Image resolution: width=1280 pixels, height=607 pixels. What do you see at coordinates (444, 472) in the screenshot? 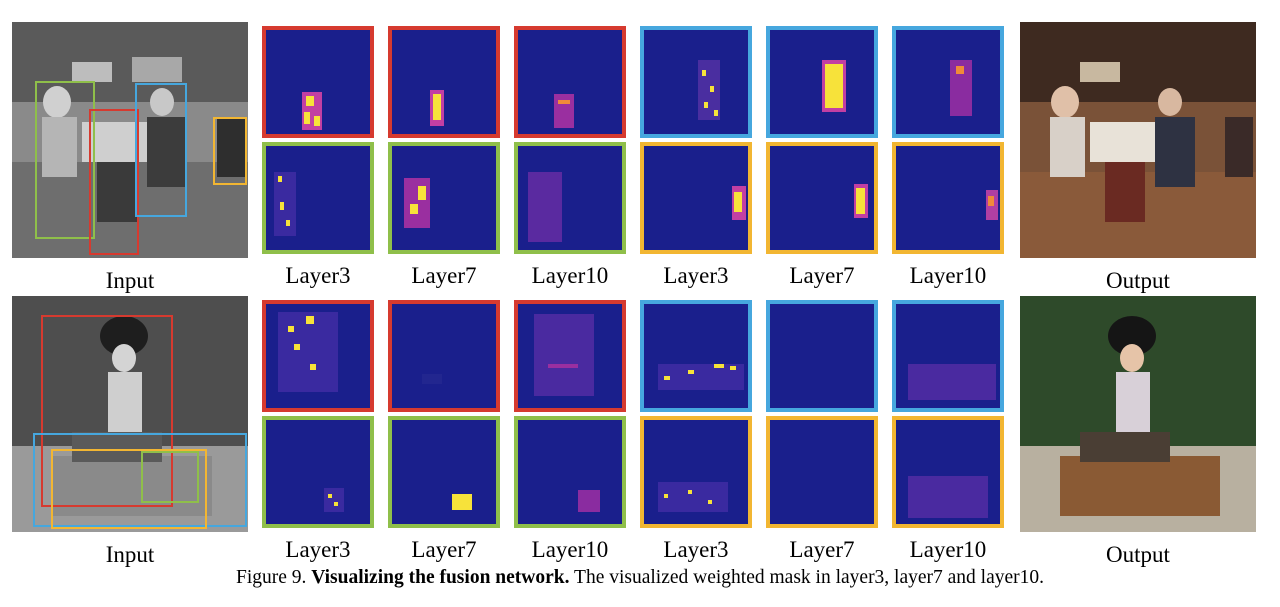
I see `mask-r2-green-layer7` at bounding box center [444, 472].